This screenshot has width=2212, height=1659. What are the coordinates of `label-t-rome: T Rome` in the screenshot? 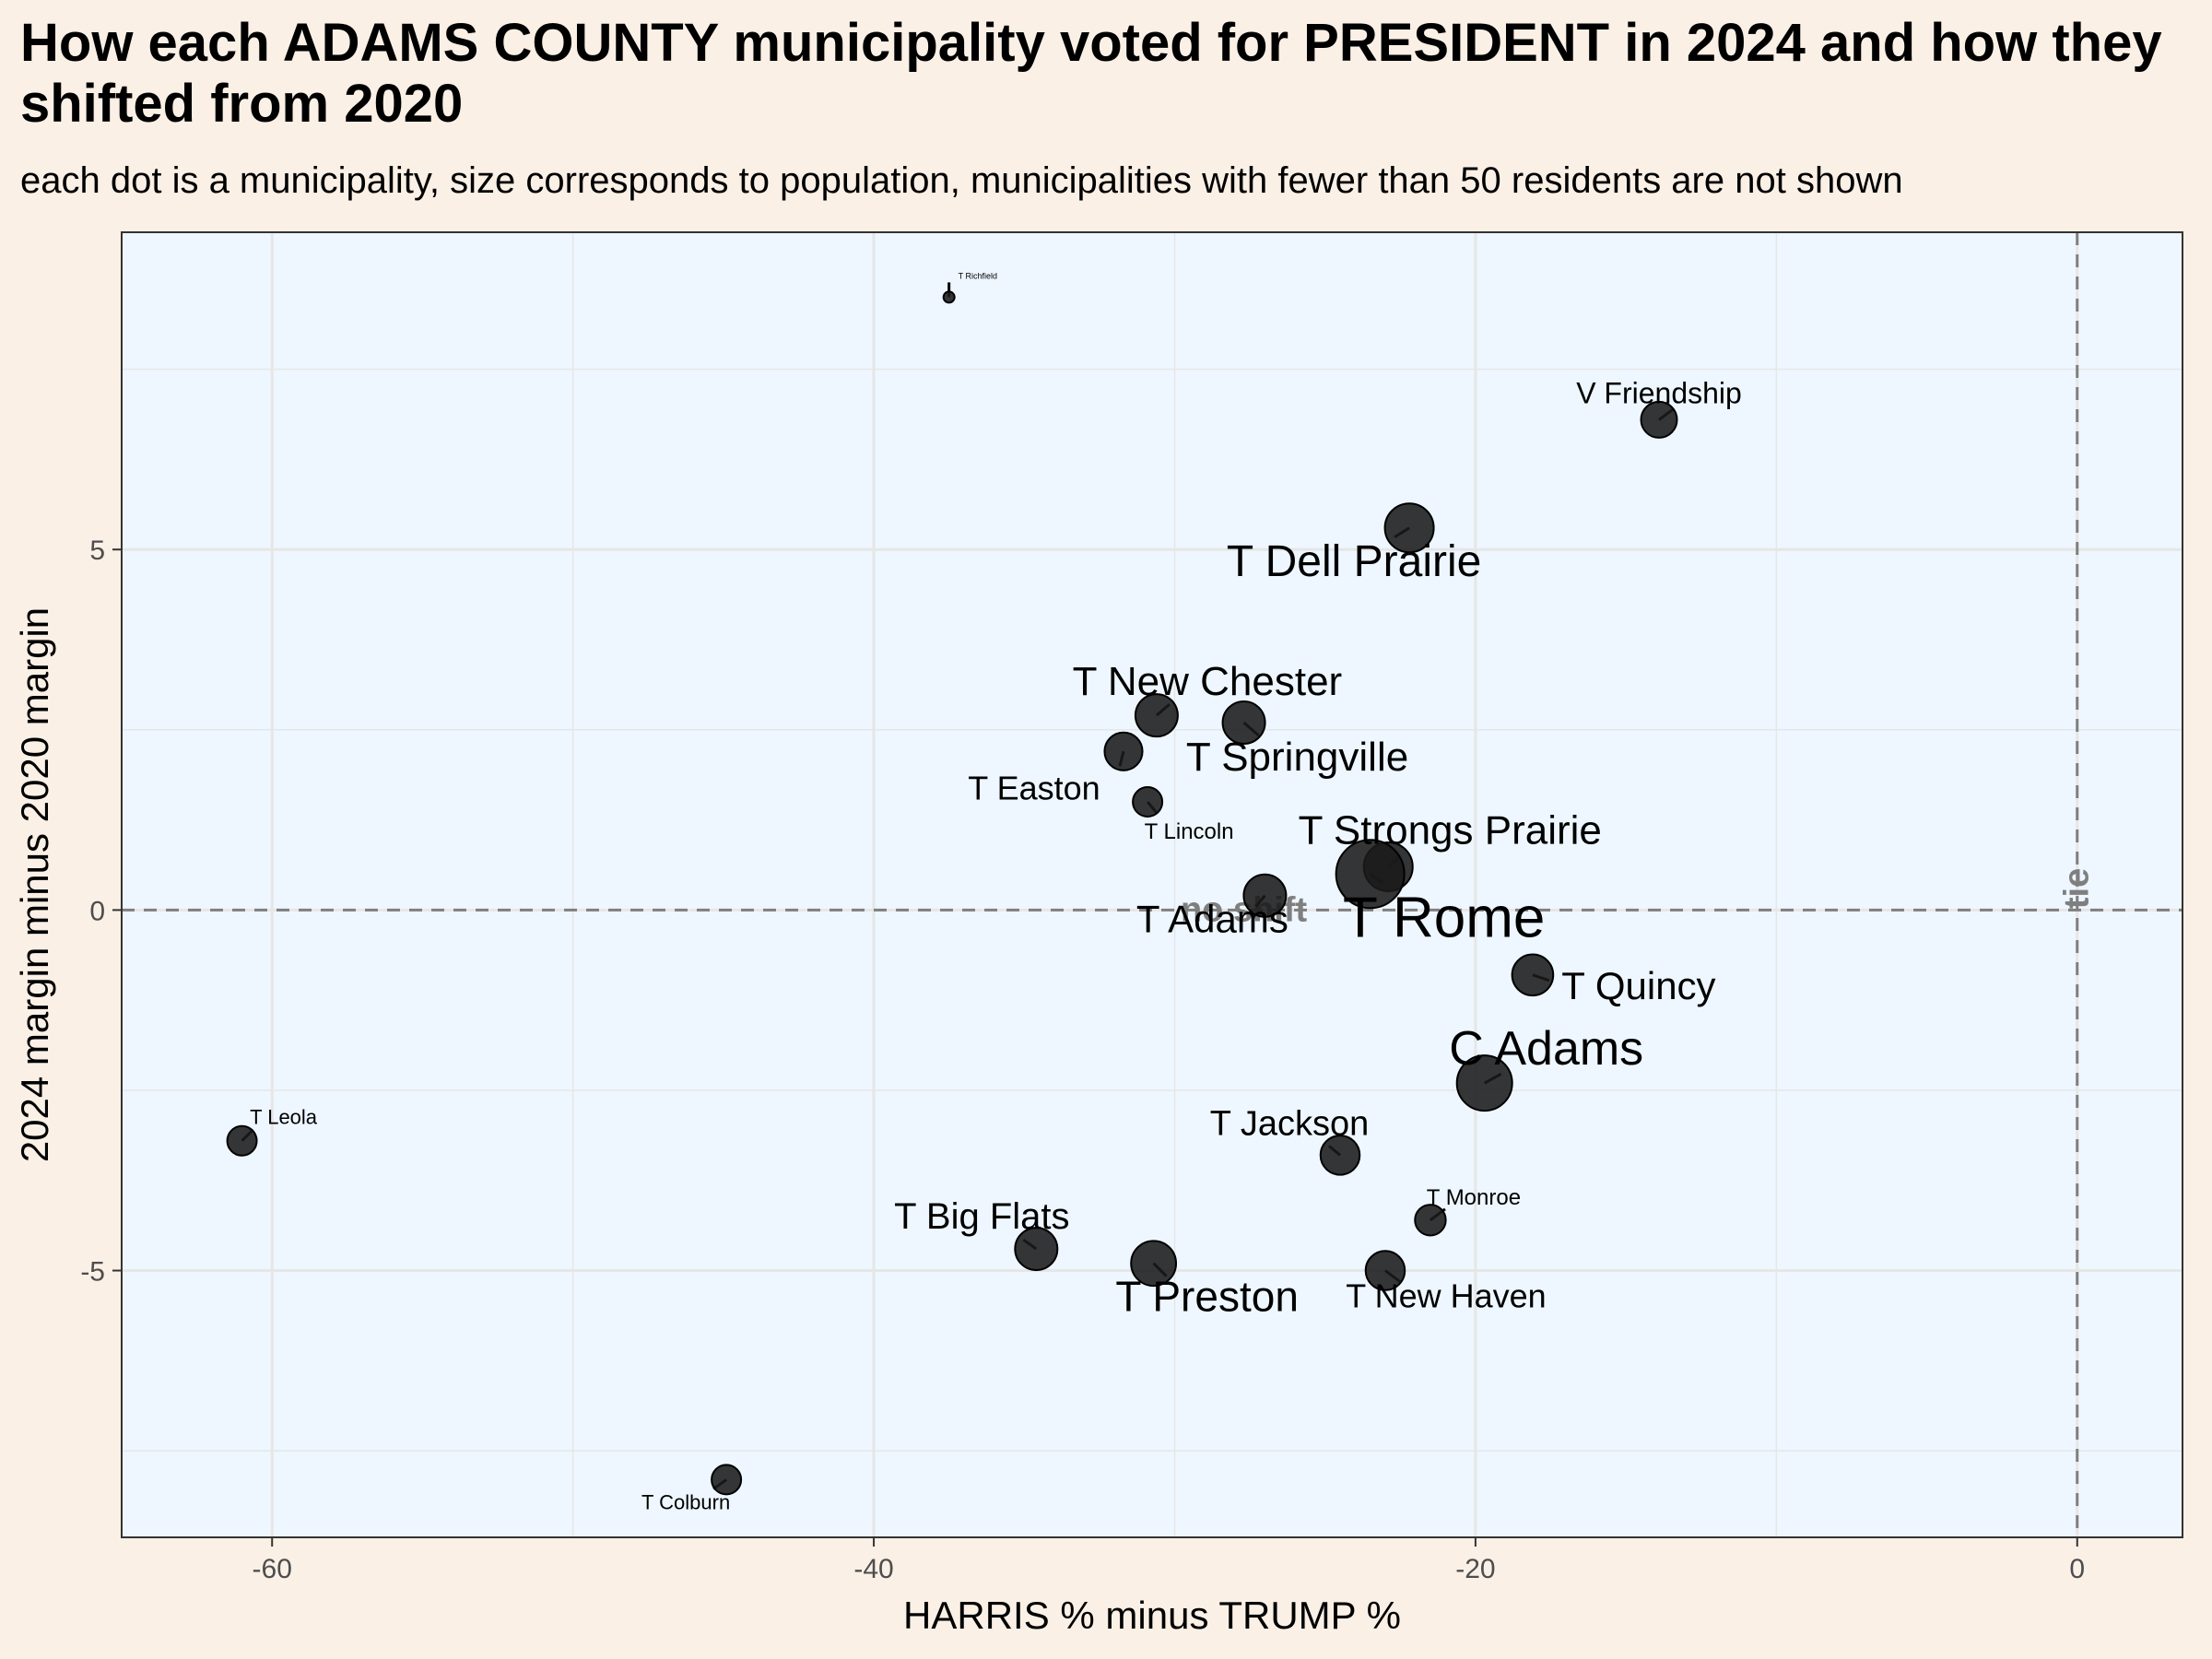 It's located at (1444, 917).